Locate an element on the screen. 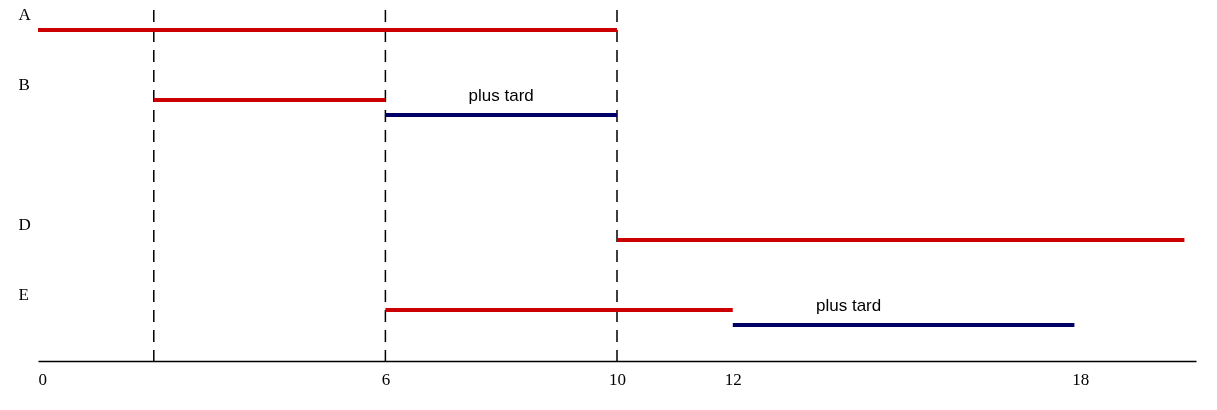  x-tick-label: 18 is located at coordinates (1081, 379).